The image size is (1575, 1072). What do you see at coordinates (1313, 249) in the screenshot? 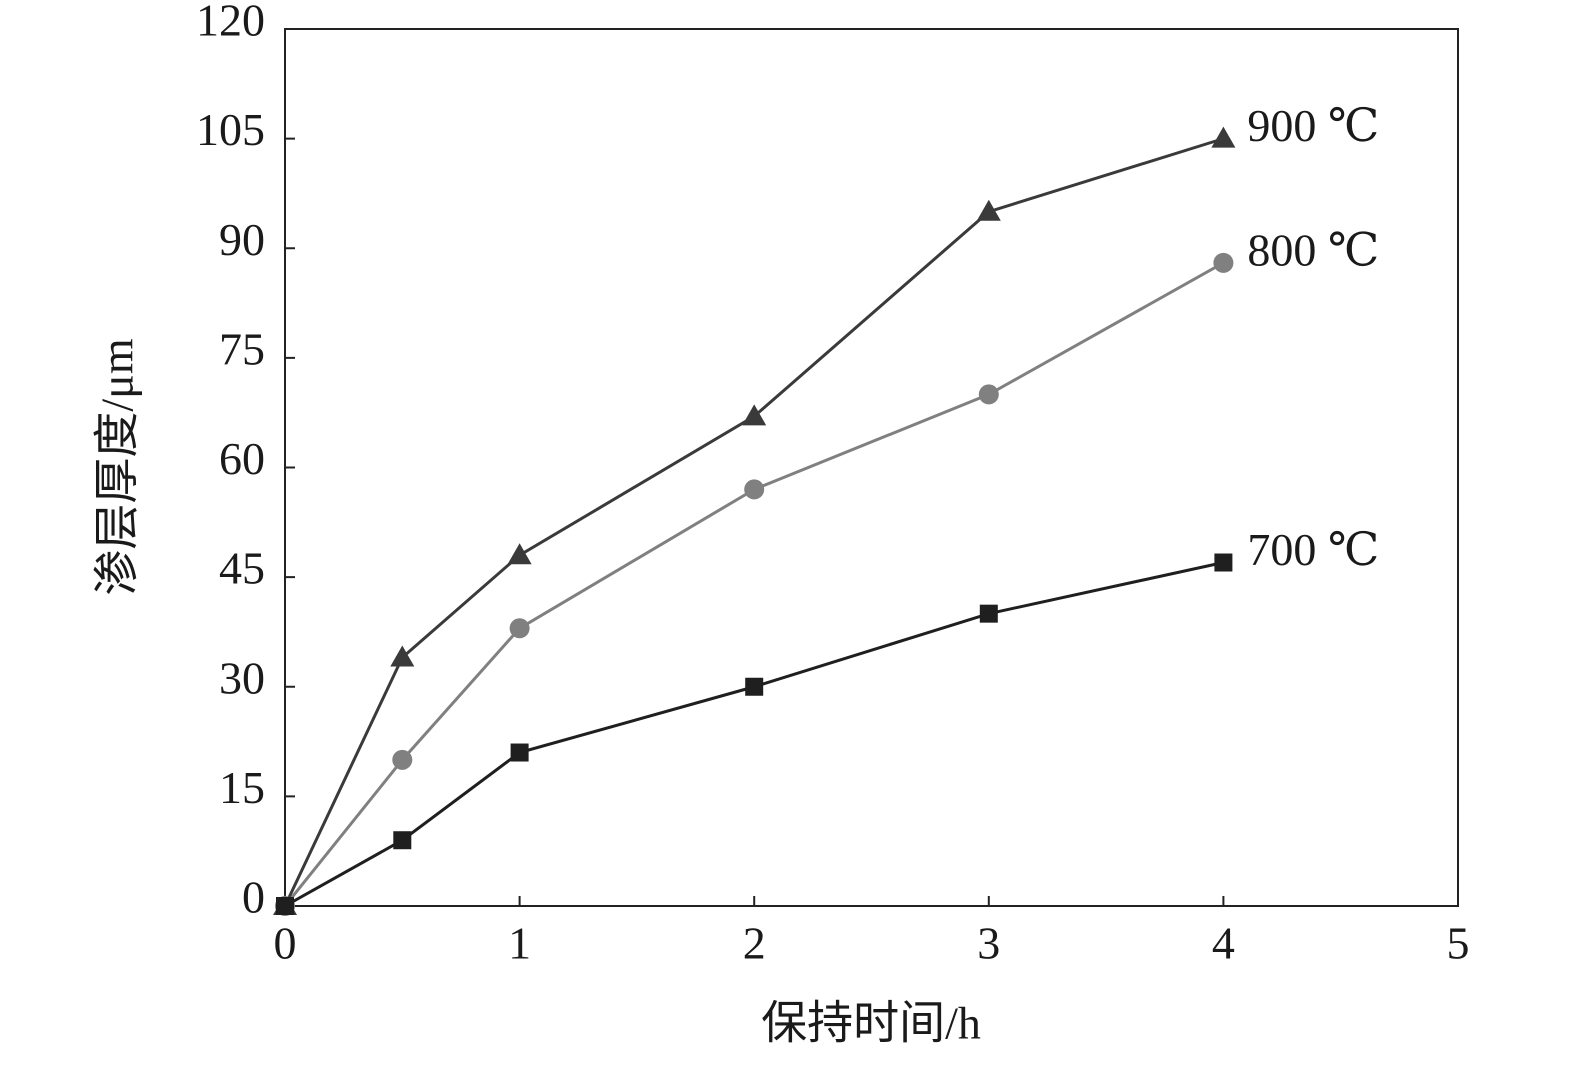
I see `series-label: 800 ℃` at bounding box center [1313, 249].